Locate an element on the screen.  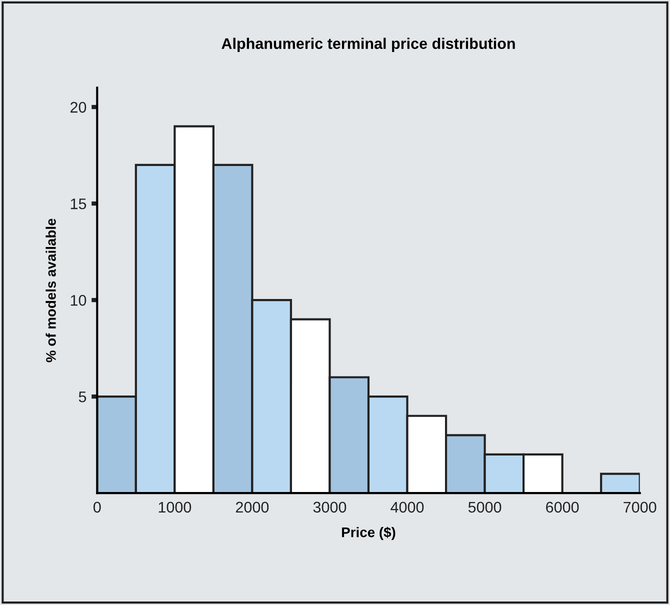
y-tick-label: 20 is located at coordinates (78, 107).